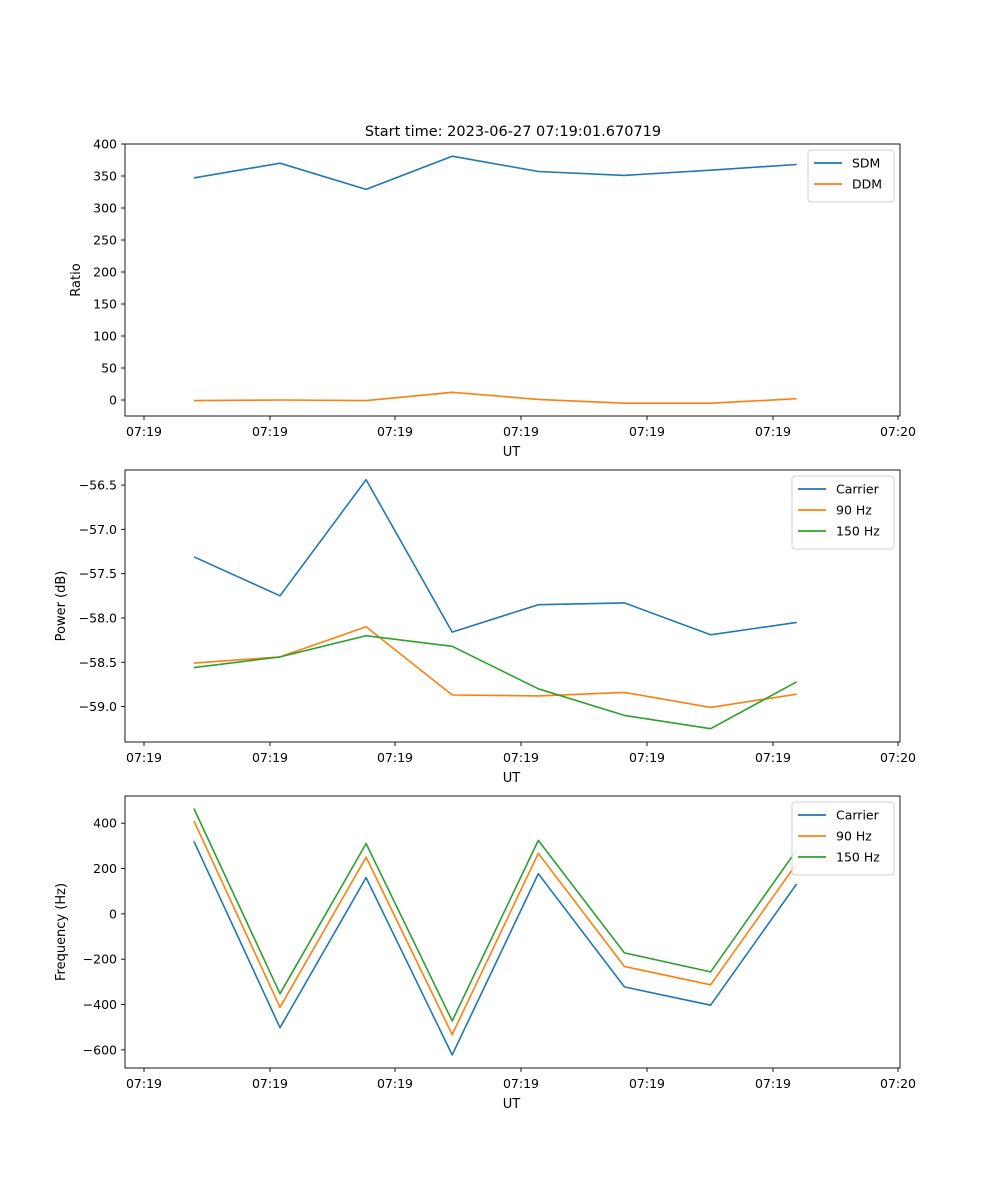 The width and height of the screenshot is (1000, 1200). Describe the element at coordinates (867, 184) in the screenshot. I see `legend-label: DDM` at that location.